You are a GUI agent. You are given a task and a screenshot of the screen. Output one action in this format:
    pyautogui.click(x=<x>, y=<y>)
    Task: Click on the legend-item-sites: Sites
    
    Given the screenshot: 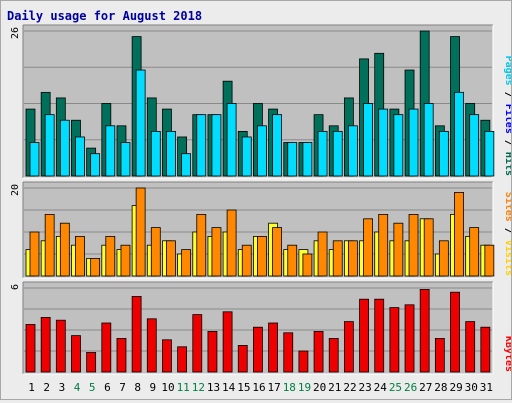 What is the action you would take?
    pyautogui.click(x=507, y=207)
    